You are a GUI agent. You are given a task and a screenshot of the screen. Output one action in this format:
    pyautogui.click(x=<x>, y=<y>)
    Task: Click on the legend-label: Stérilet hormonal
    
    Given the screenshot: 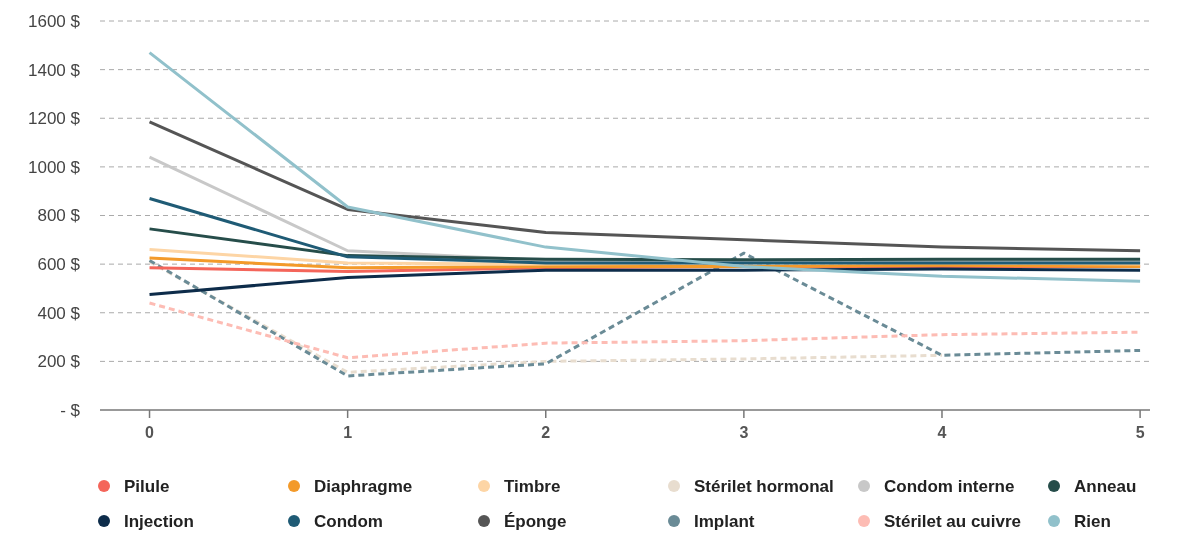 What is the action you would take?
    pyautogui.click(x=764, y=486)
    